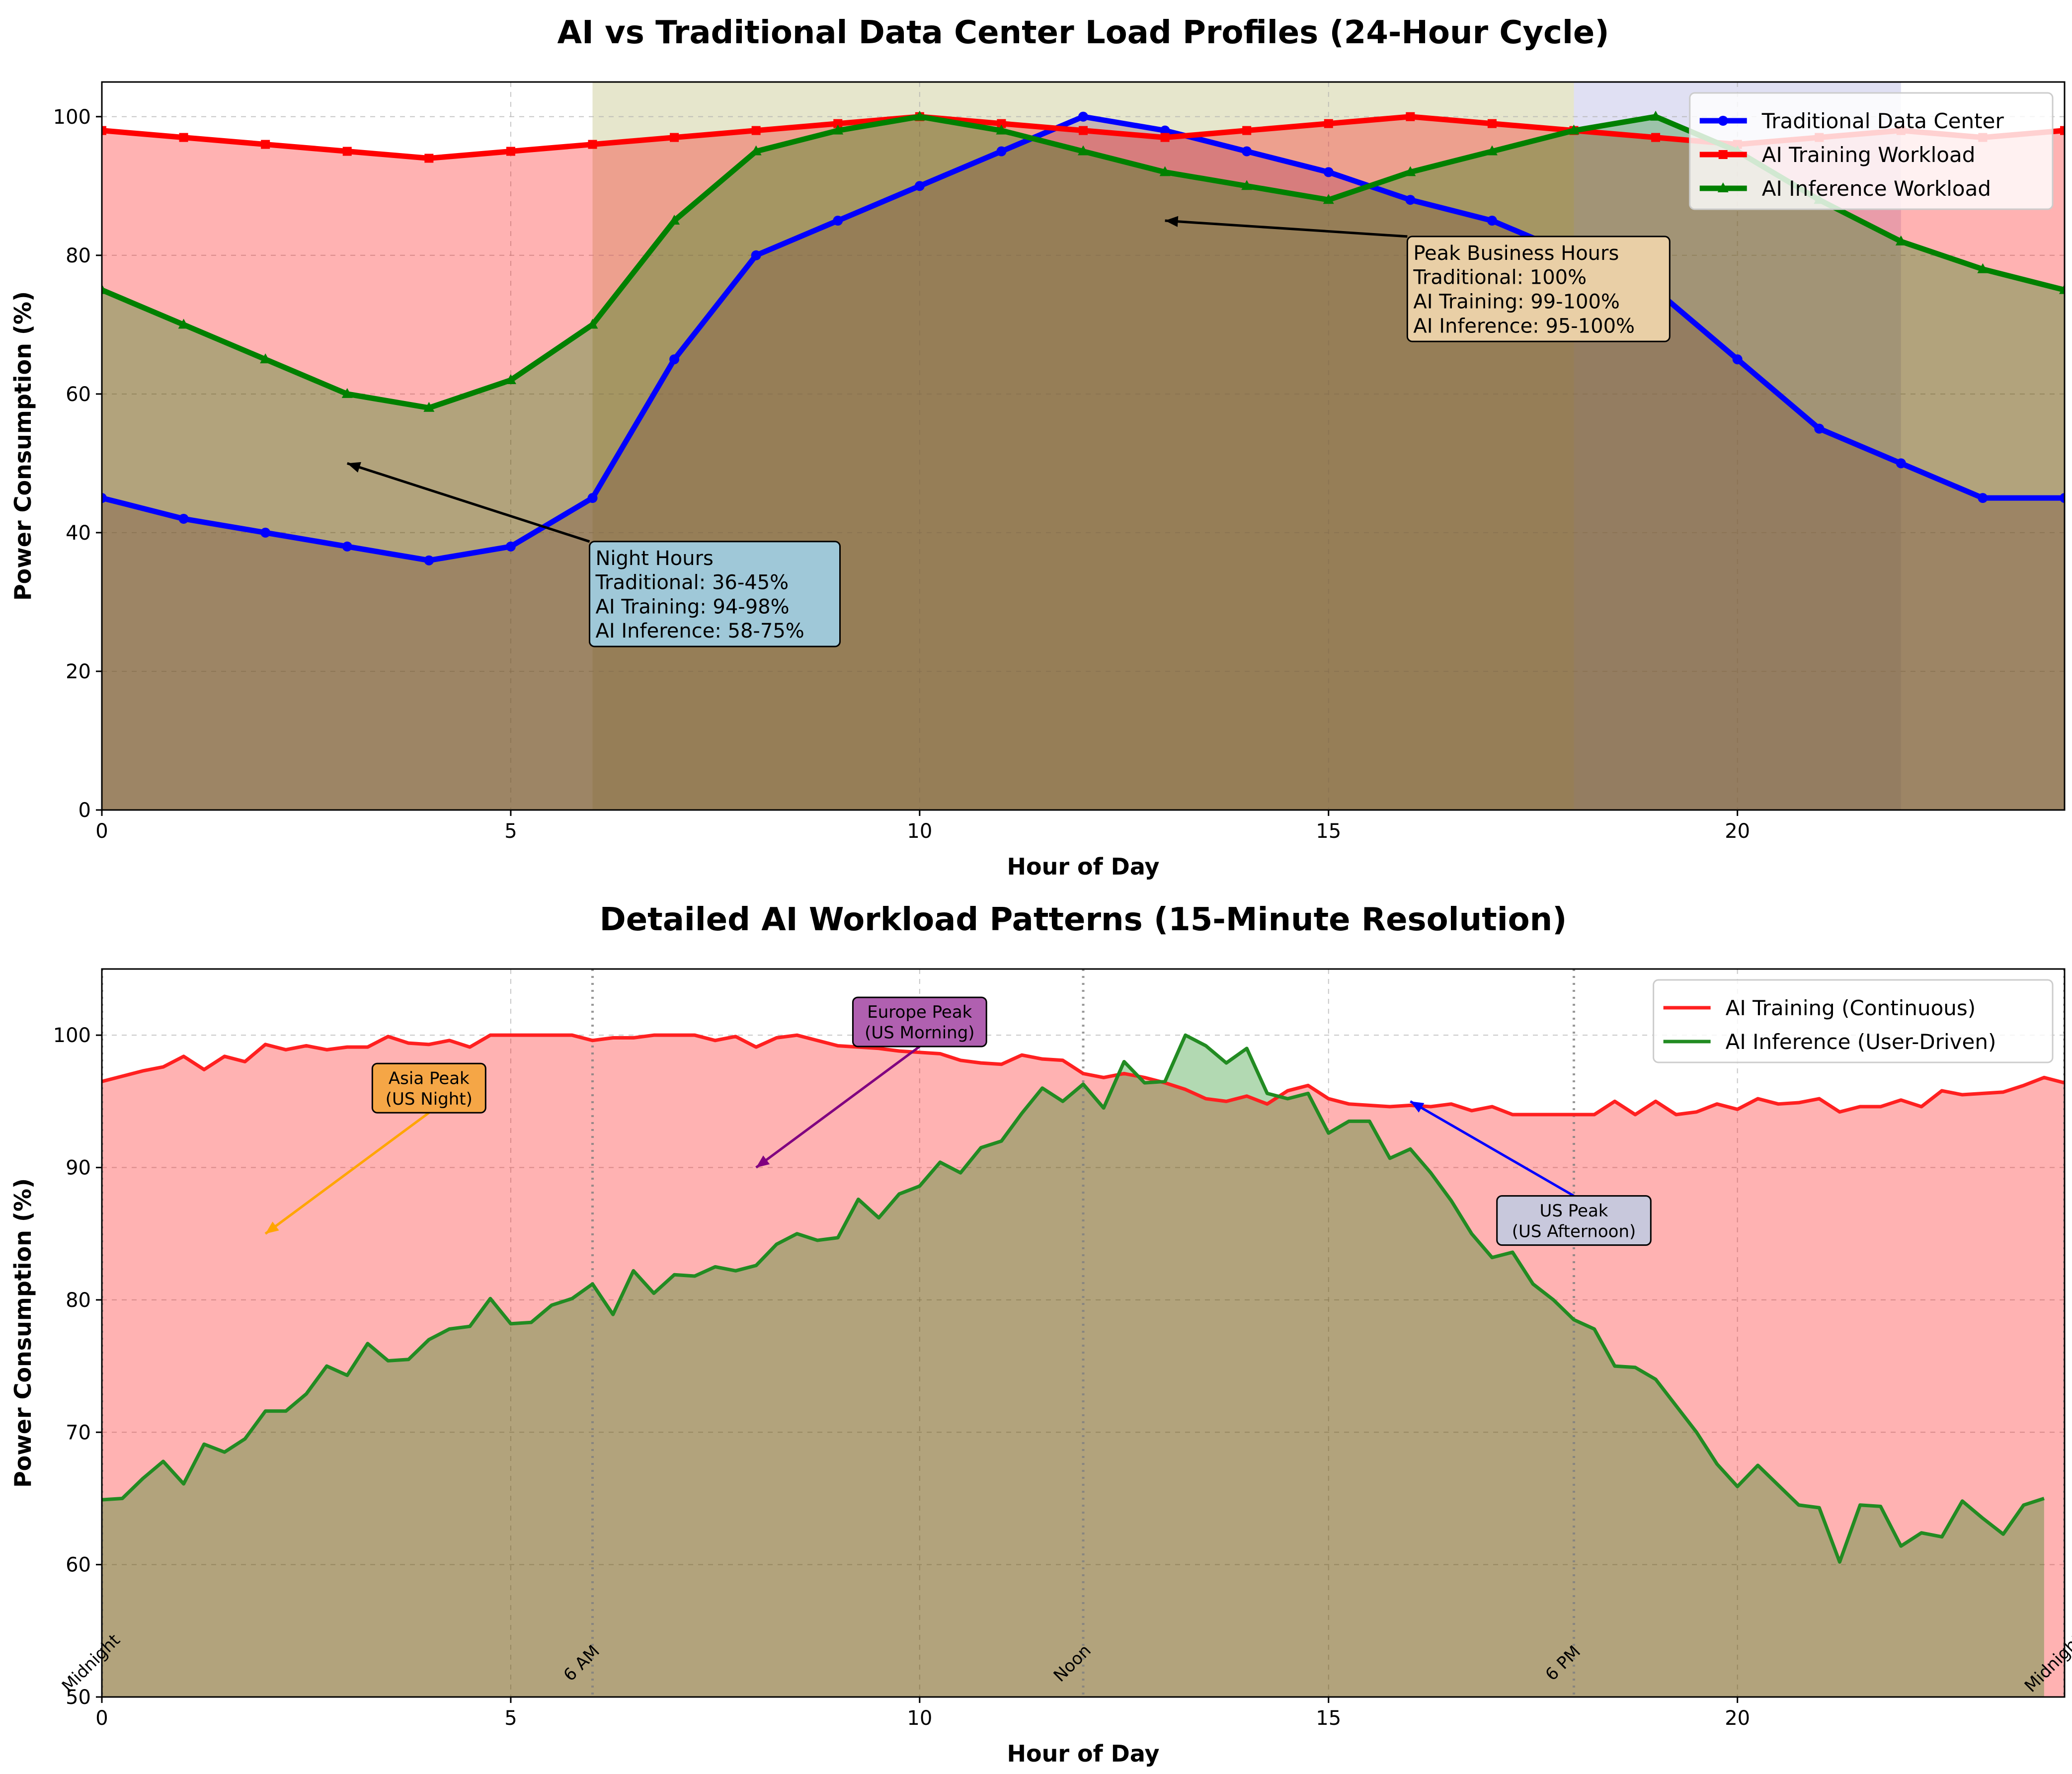 The height and width of the screenshot is (1774, 2072). What do you see at coordinates (429, 1099) in the screenshot?
I see `annotation-text: (US Night)` at bounding box center [429, 1099].